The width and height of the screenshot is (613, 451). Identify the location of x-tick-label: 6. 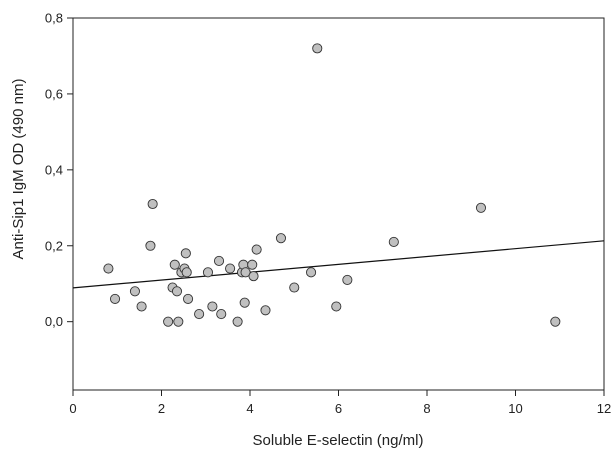
(338, 408).